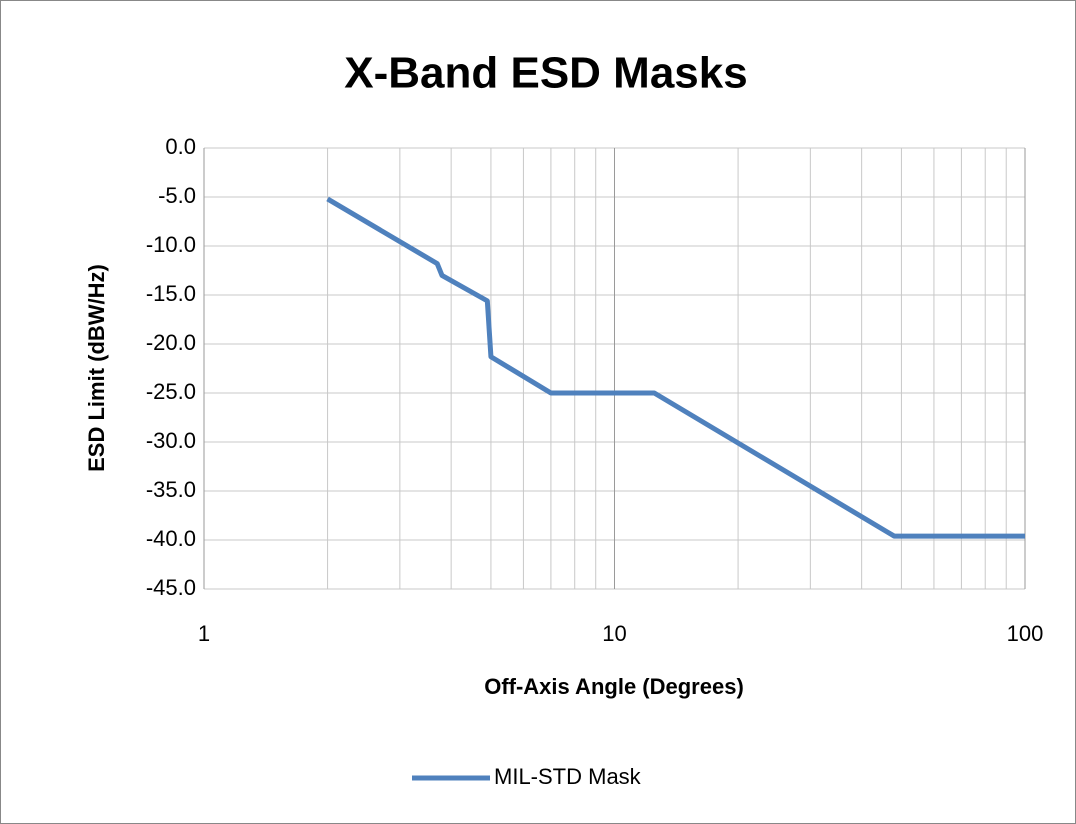 This screenshot has height=824, width=1076. I want to click on y-tick-label: 0.0, so click(180, 146).